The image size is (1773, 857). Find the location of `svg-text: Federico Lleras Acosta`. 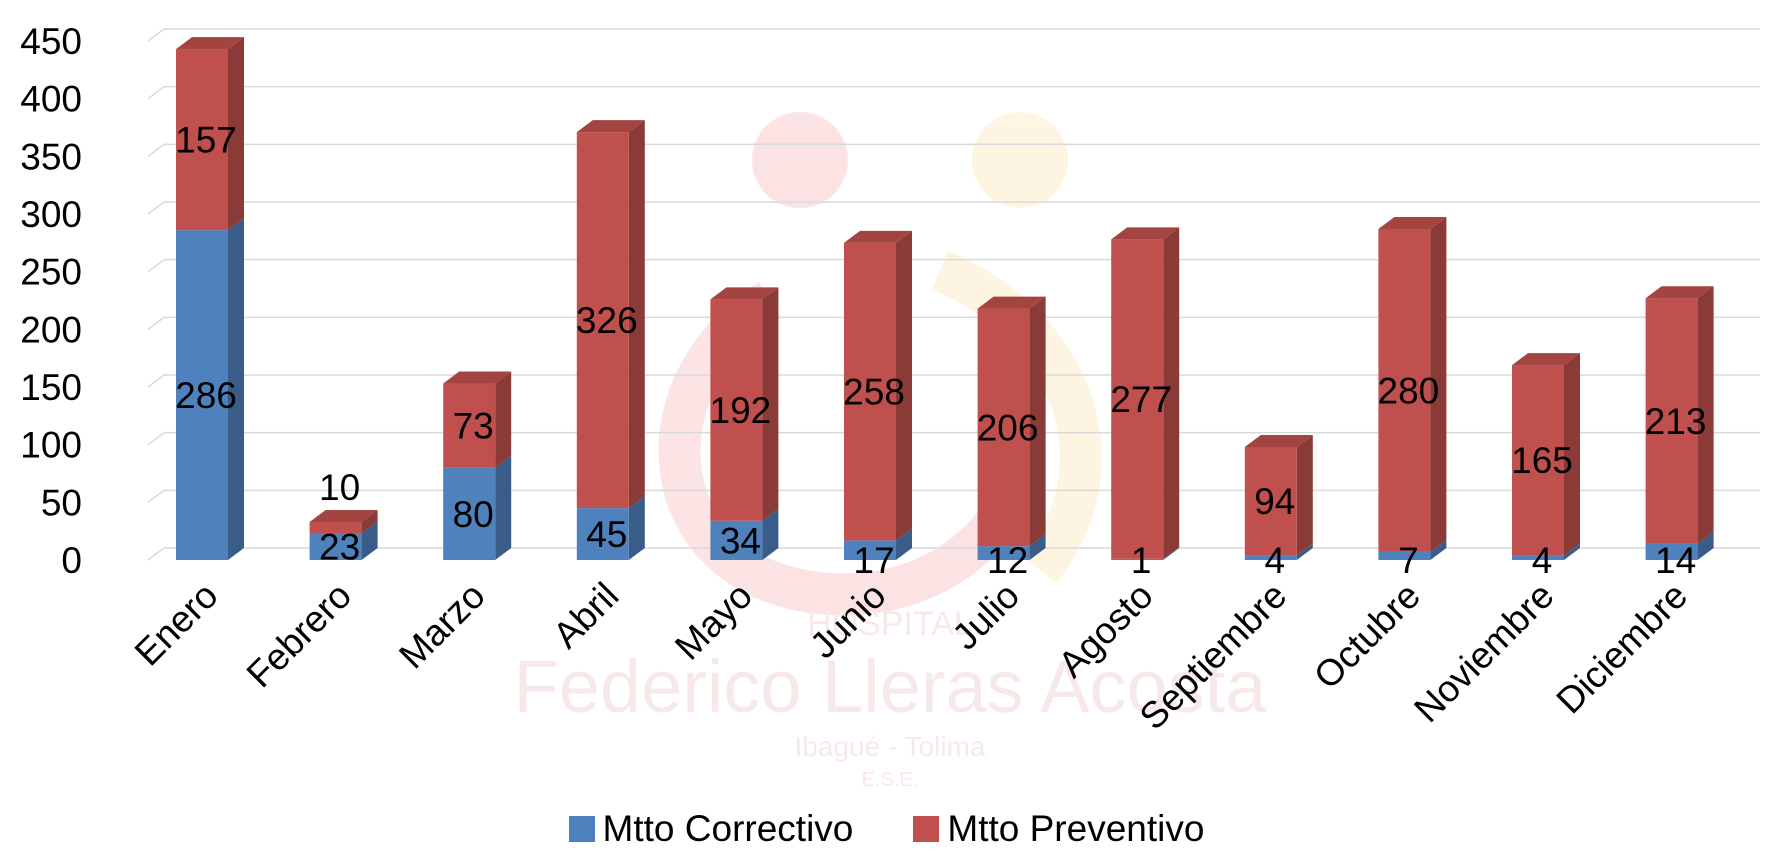

svg-text: Federico Lleras Acosta is located at coordinates (891, 686).